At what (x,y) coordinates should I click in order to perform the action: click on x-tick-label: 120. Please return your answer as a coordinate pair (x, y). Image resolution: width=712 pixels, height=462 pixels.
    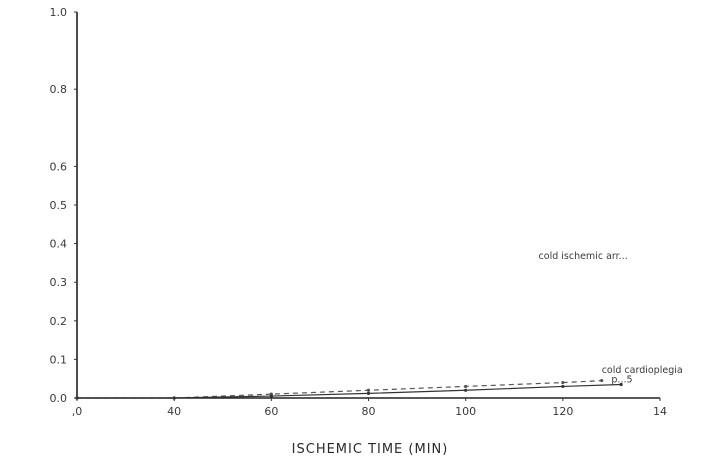
    Looking at the image, I should click on (562, 411).